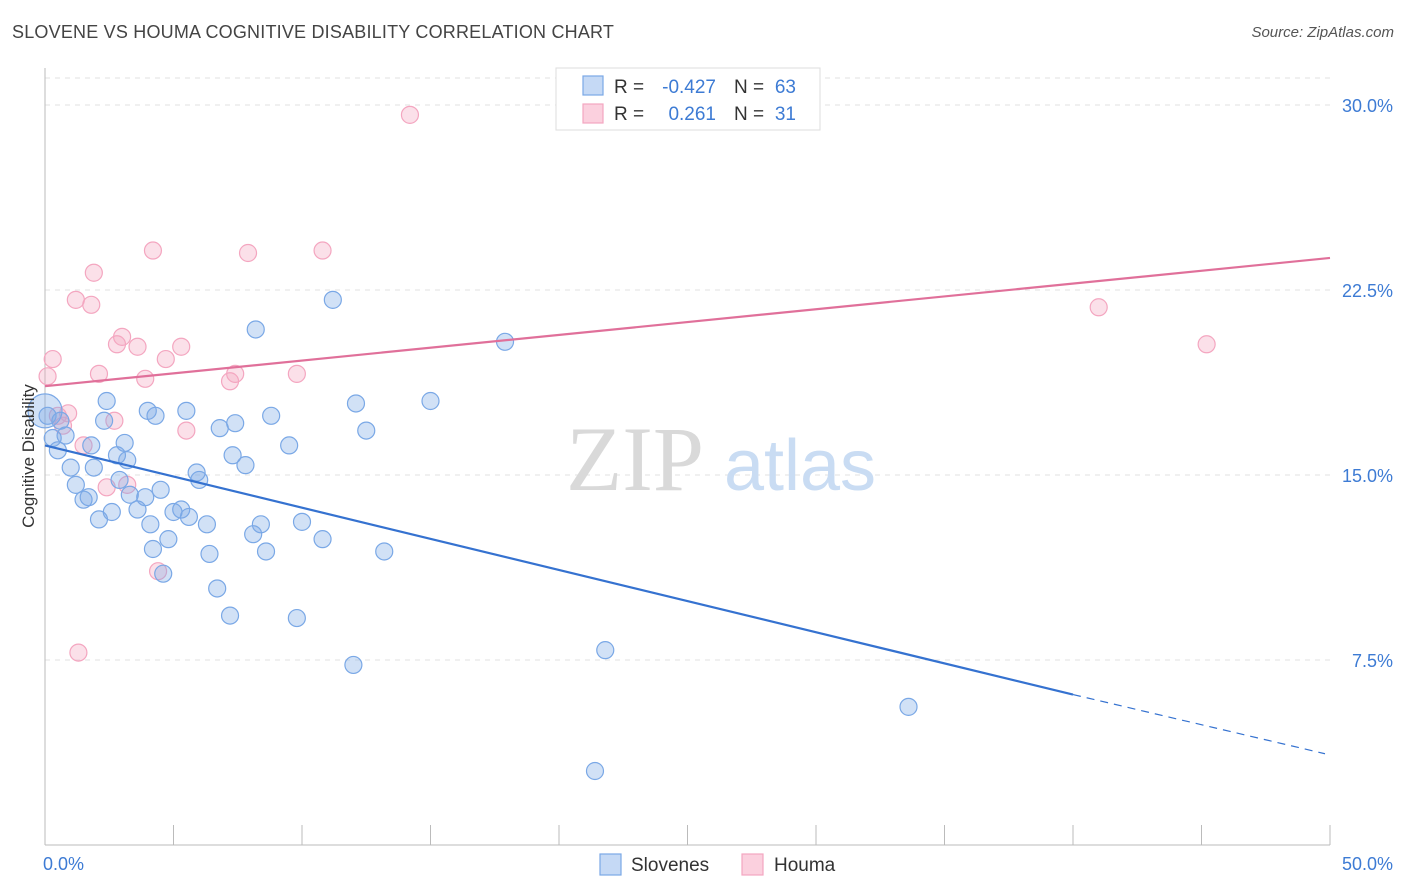  What do you see at coordinates (805, 865) in the screenshot?
I see `legend-label-houma: Houma` at bounding box center [805, 865].